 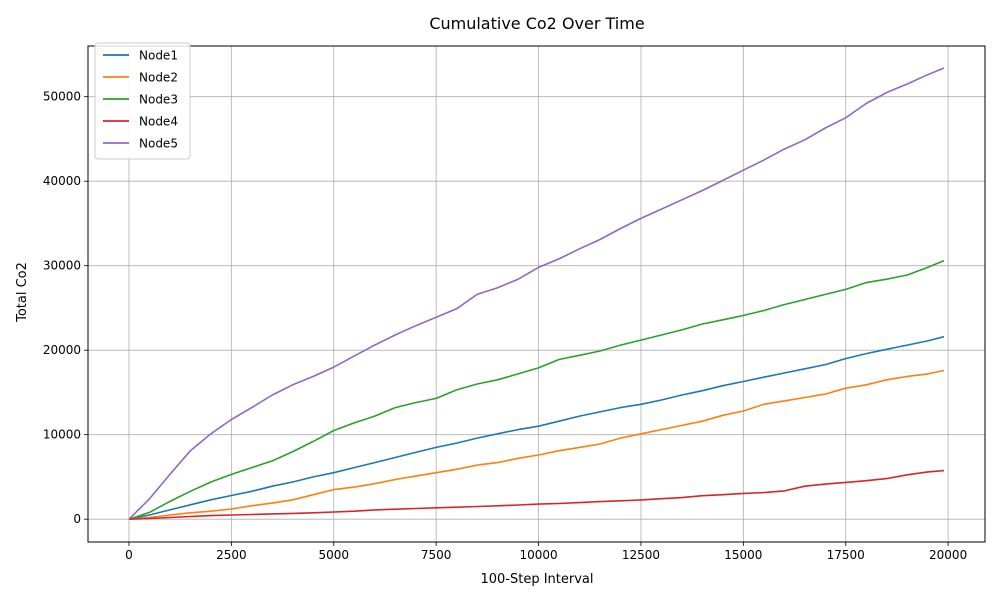 What do you see at coordinates (22, 292) in the screenshot?
I see `y-axis-label: Total Co2` at bounding box center [22, 292].